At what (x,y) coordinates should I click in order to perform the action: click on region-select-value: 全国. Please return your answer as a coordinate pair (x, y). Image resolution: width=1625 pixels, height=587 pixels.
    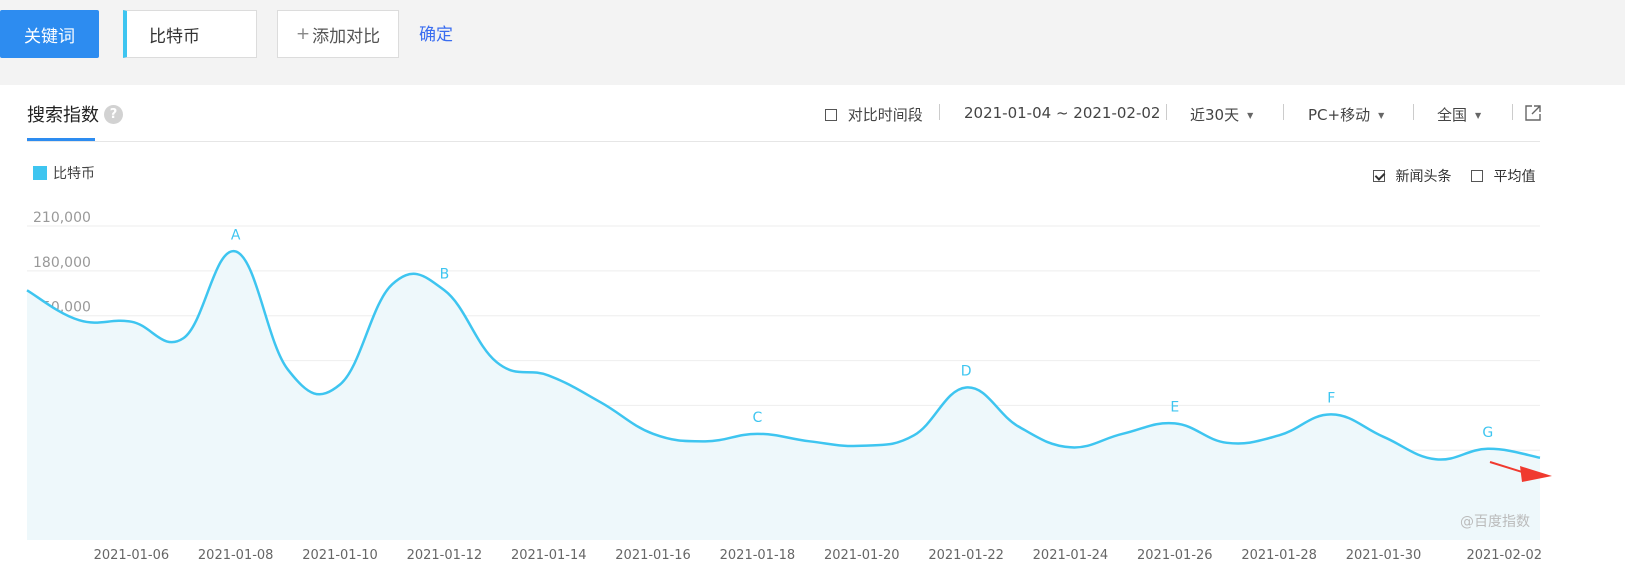
    Looking at the image, I should click on (1452, 115).